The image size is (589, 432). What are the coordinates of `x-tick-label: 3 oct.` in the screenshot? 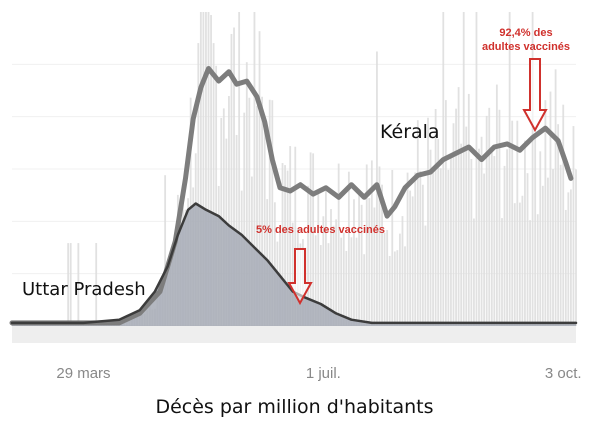 It's located at (563, 373).